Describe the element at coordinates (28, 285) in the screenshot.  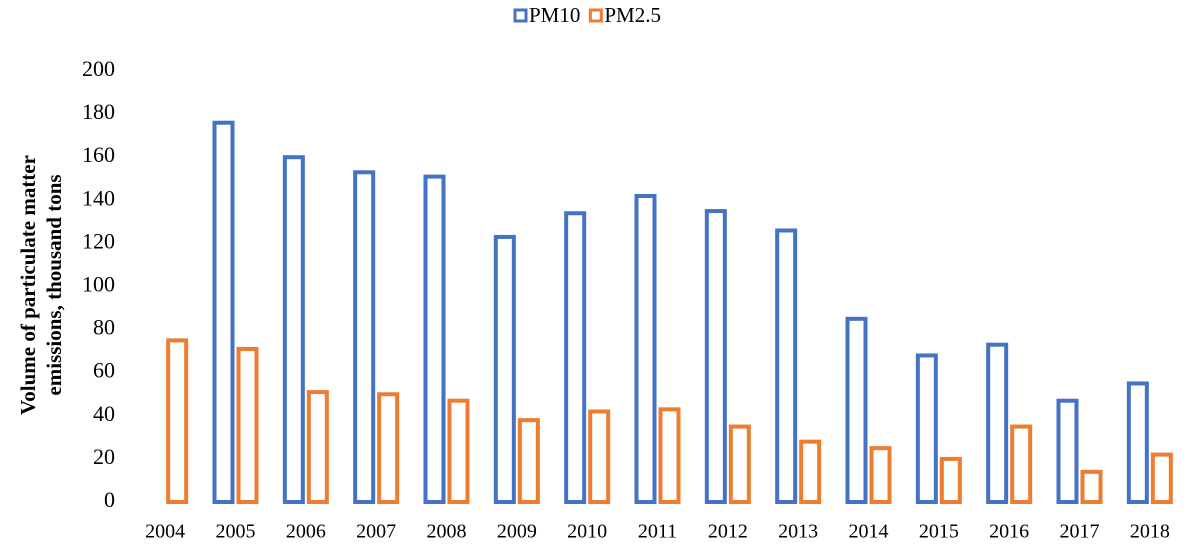
I see `y-axis-label: Volume of particulate matter` at that location.